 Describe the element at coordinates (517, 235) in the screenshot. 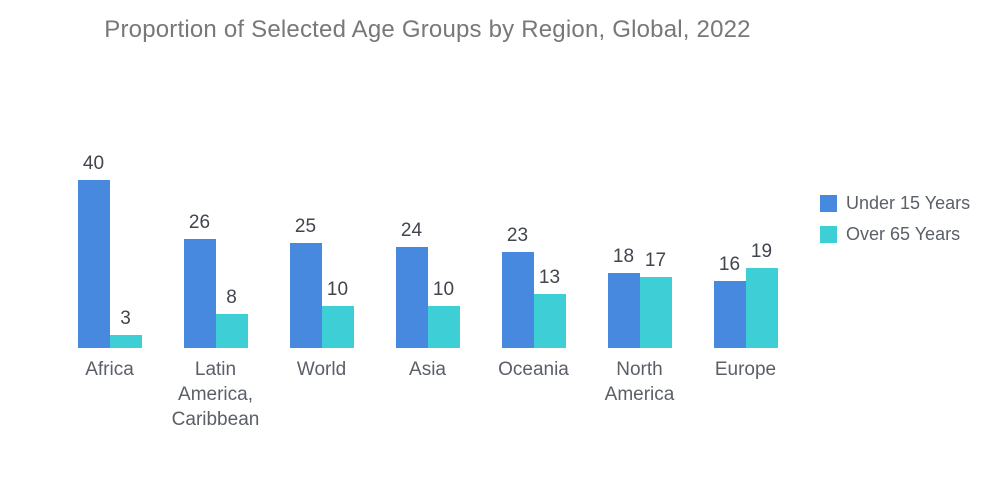

I see `value-label: 23` at that location.